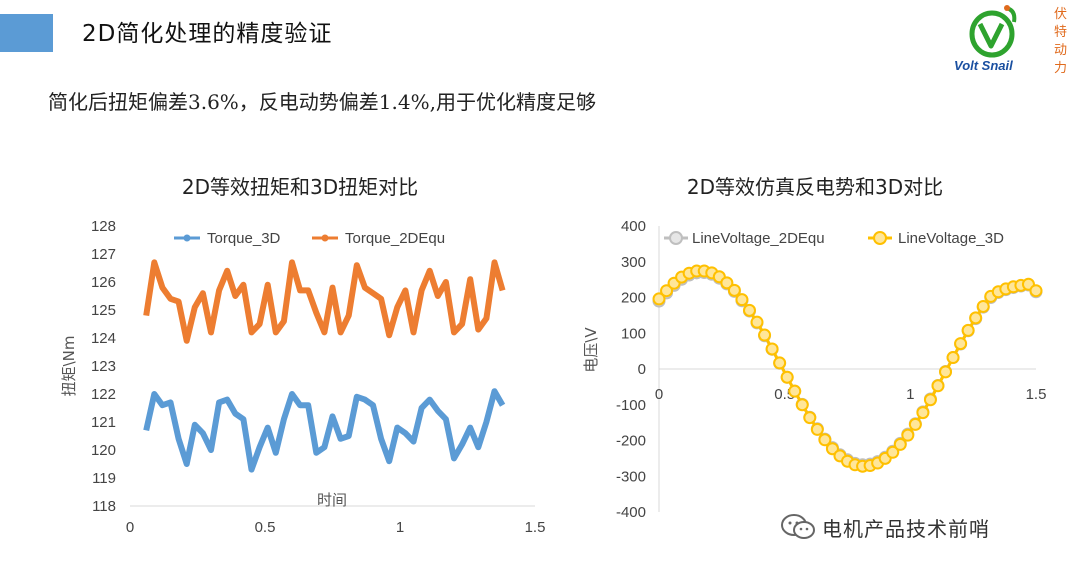 This screenshot has height=571, width=1080. I want to click on logo-vertical-char: 动, so click(1060, 50).